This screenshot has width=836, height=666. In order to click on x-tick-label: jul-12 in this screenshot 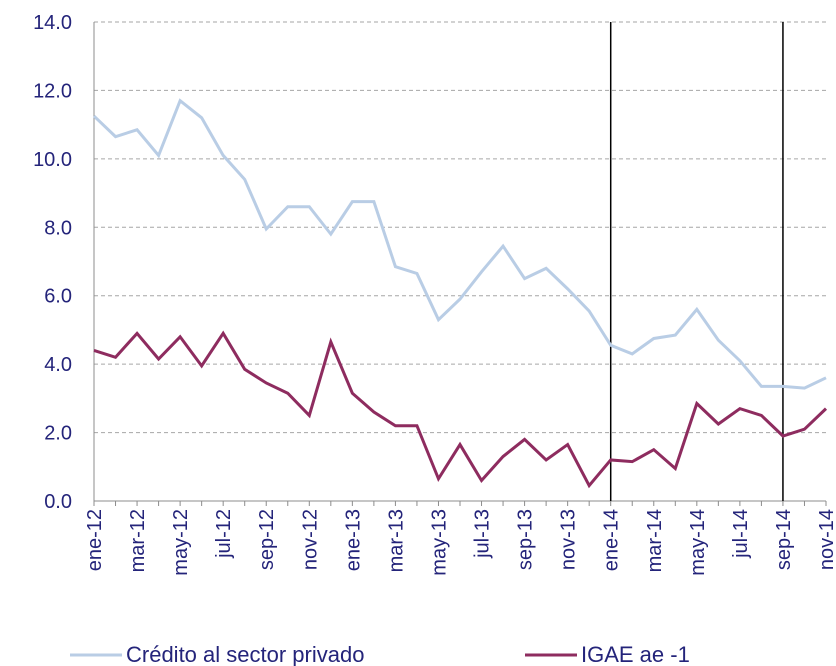, I will do `click(224, 534)`.